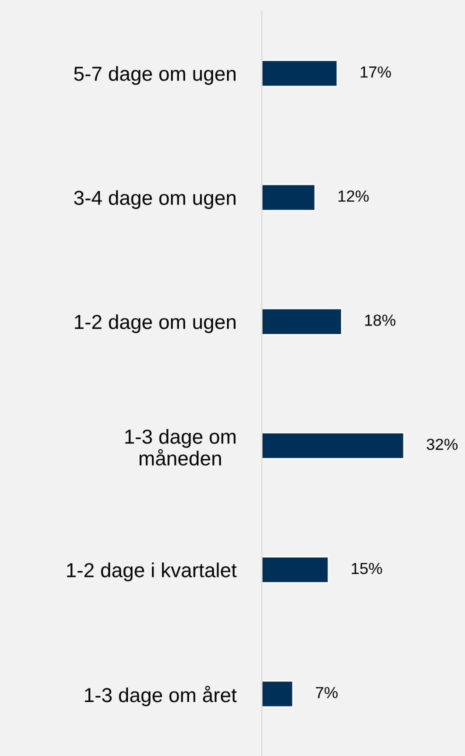 The width and height of the screenshot is (465, 756). What do you see at coordinates (155, 324) in the screenshot?
I see `y-tick-label: 1-2 dage om ugen` at bounding box center [155, 324].